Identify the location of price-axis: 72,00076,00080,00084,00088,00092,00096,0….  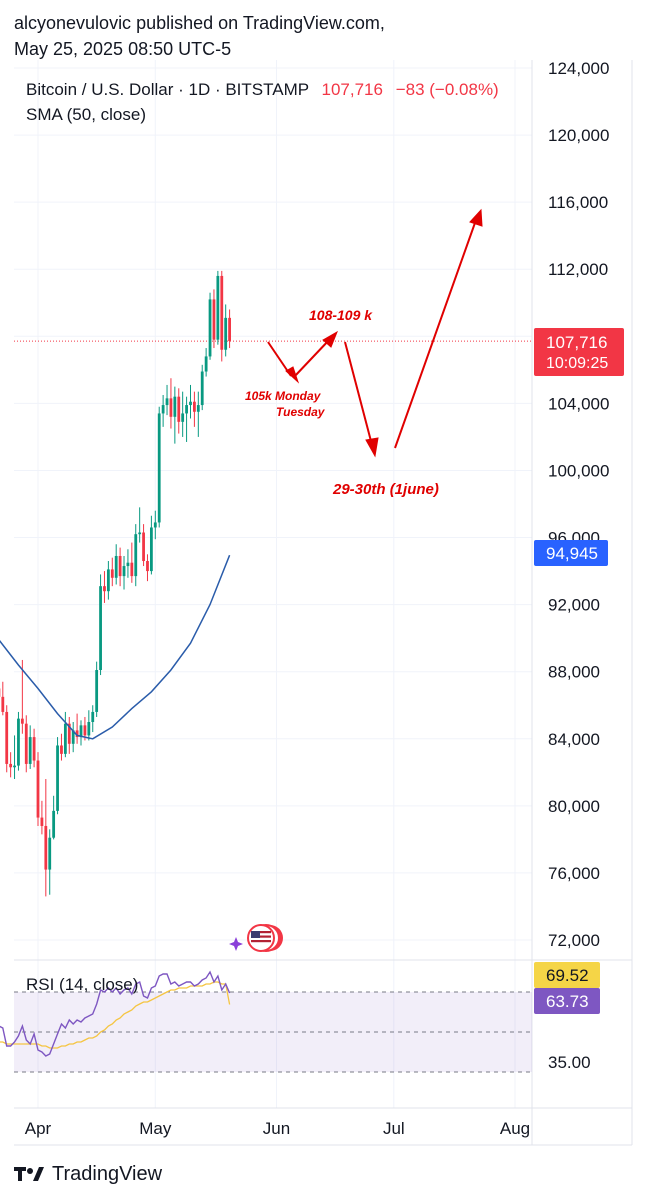
(578, 504).